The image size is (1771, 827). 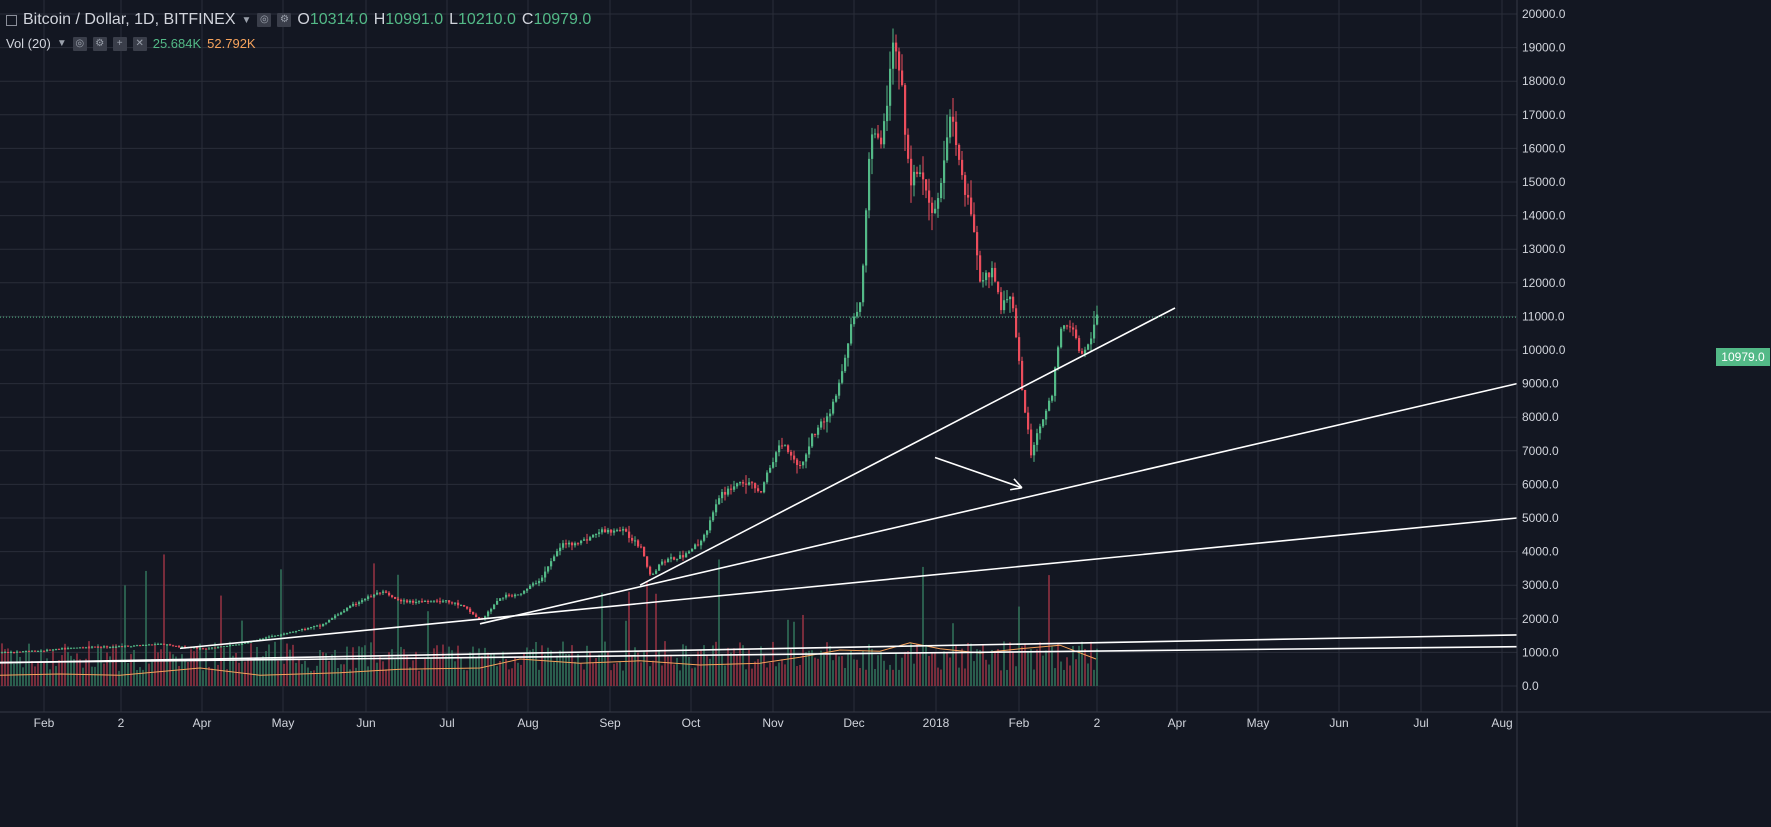 What do you see at coordinates (1544, 115) in the screenshot?
I see `y-tick-label: 17000.0` at bounding box center [1544, 115].